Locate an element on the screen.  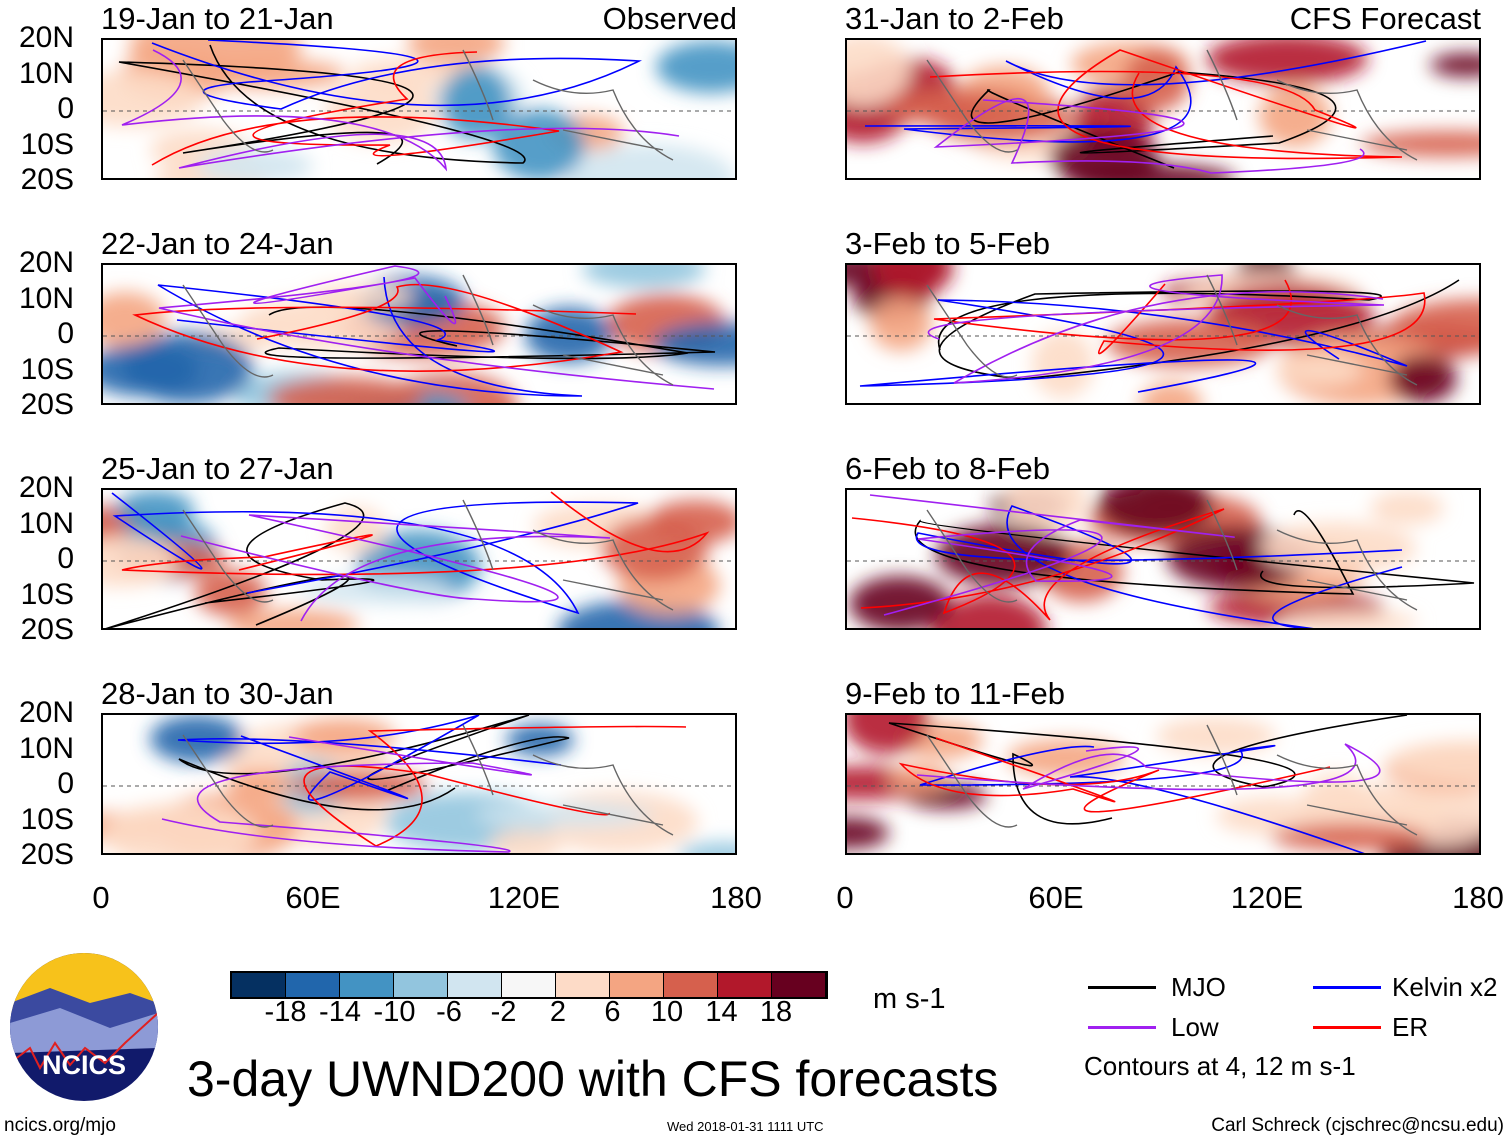
legend-label: MJO is located at coordinates (1198, 987).